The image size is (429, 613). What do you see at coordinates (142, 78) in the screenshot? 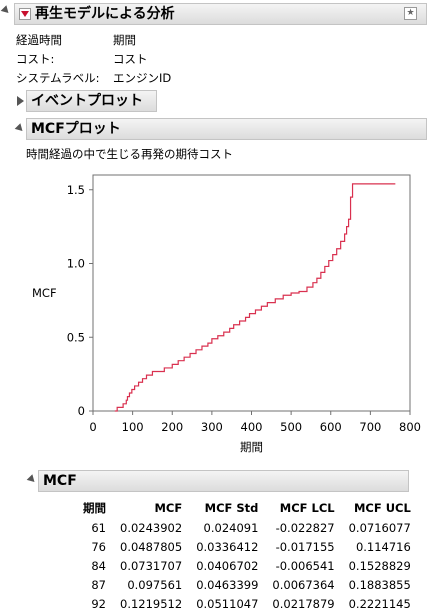
I see `info-value: エンジンID` at bounding box center [142, 78].